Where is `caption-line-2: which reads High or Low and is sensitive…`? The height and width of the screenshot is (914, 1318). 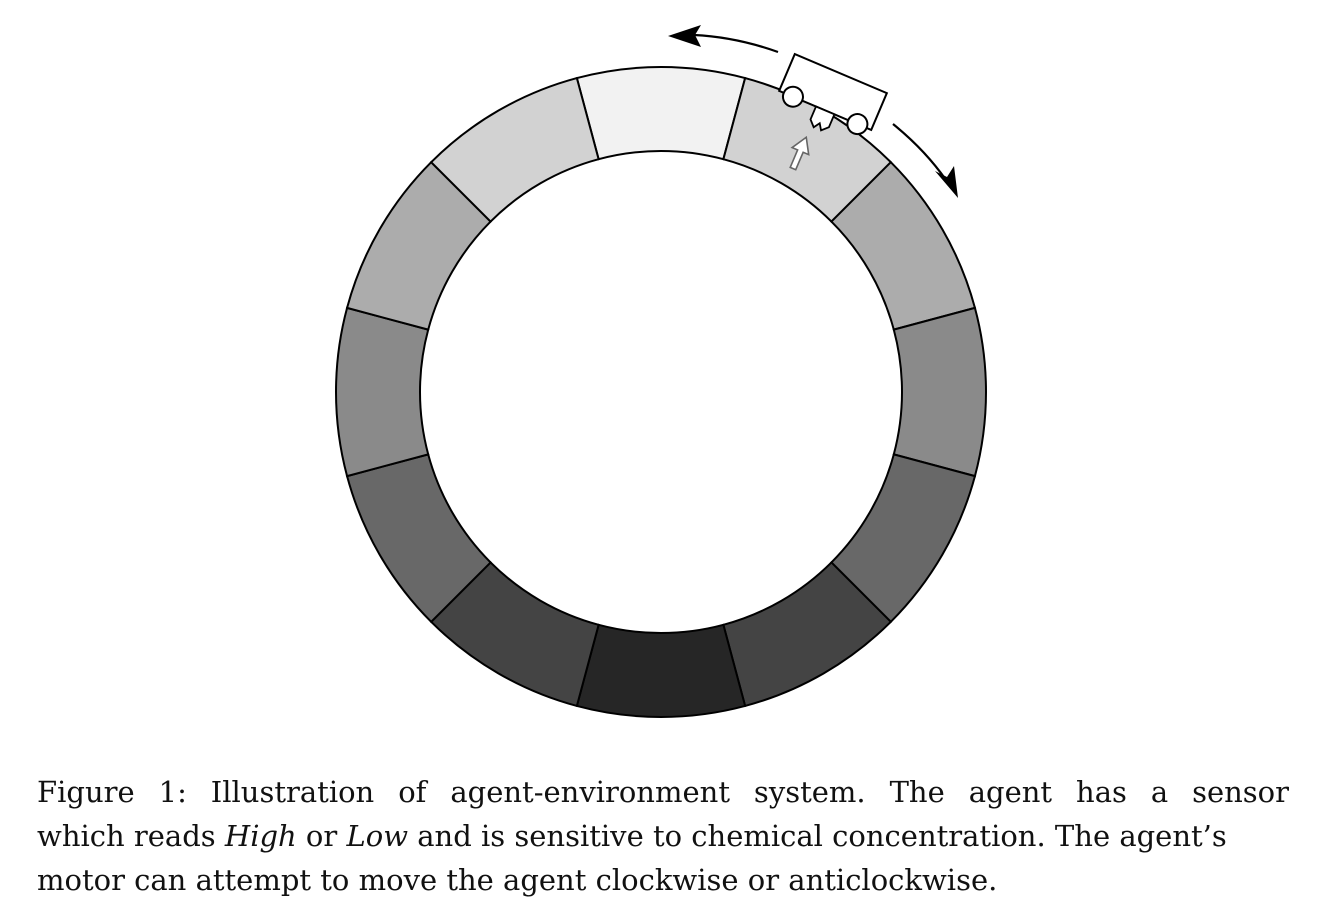
caption-line-2: which reads High or Low and is sensitive… is located at coordinates (663, 836).